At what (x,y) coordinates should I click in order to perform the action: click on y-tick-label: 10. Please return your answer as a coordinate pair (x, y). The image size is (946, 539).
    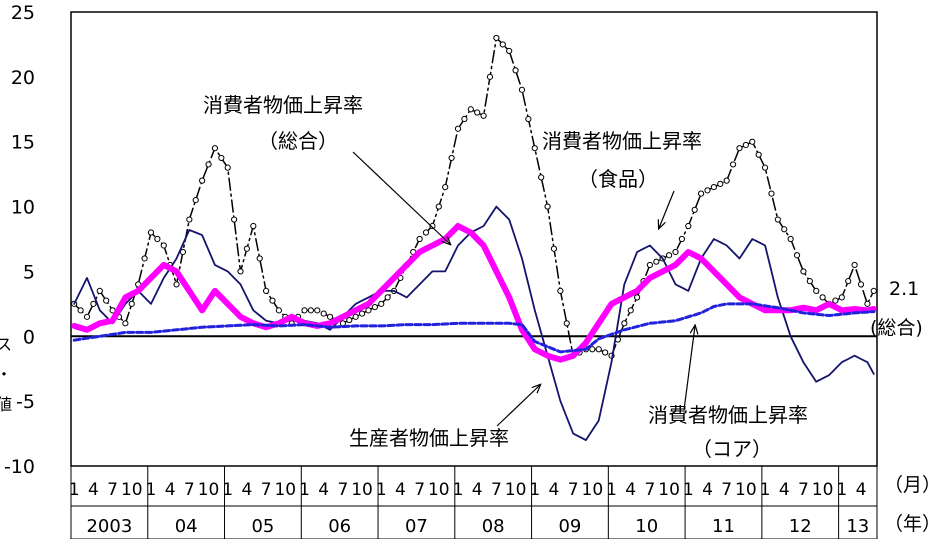
    Looking at the image, I should click on (23, 208).